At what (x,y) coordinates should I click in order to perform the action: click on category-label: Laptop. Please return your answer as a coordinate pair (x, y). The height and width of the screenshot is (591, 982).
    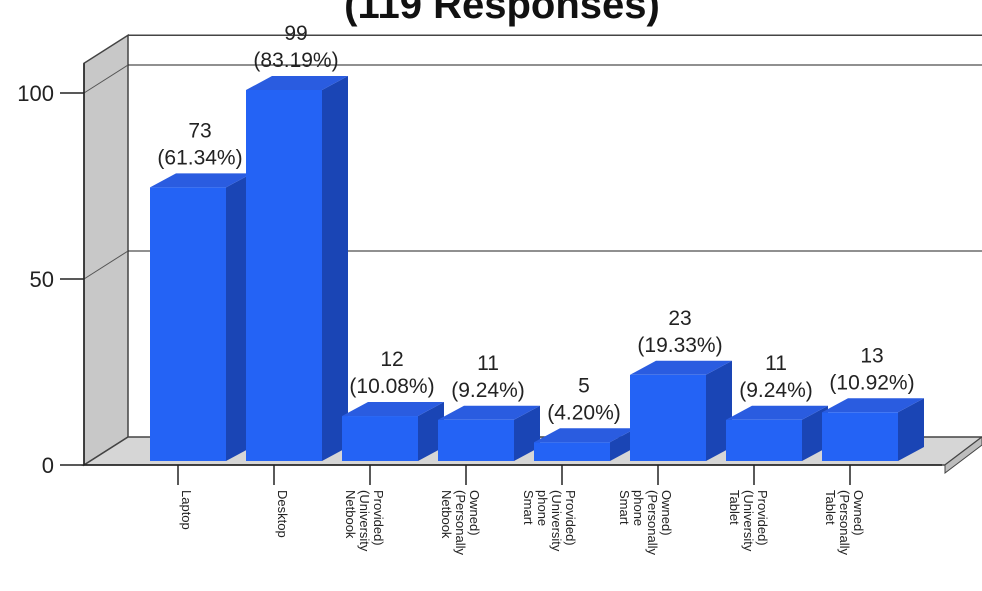
    Looking at the image, I should click on (186, 510).